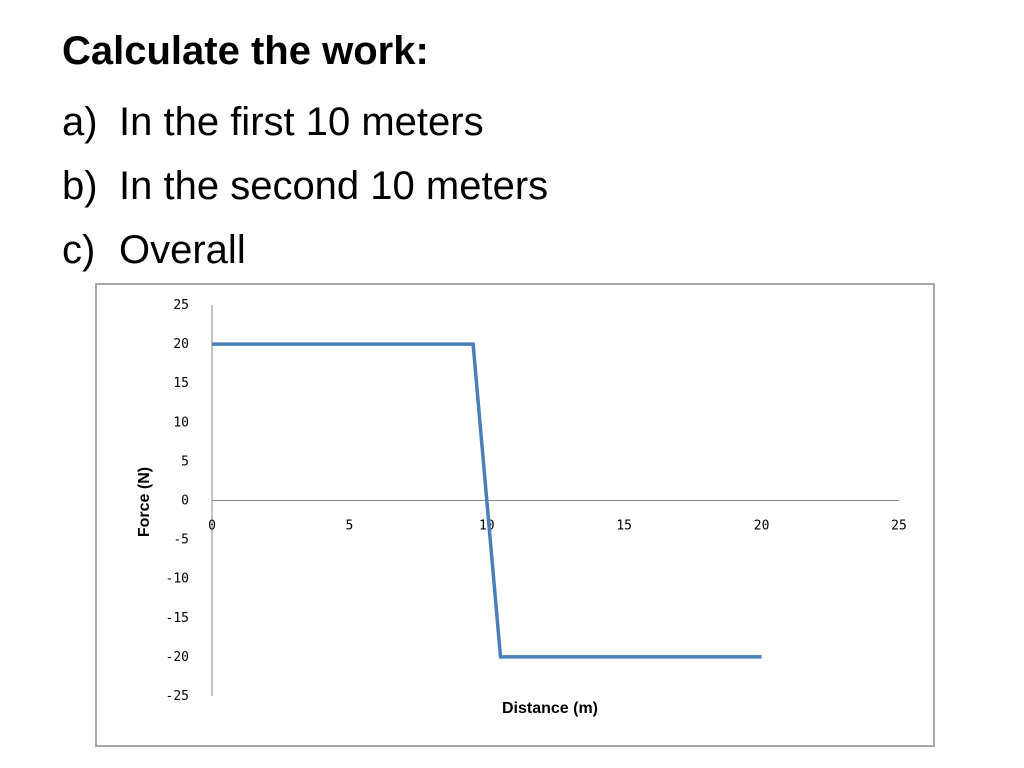  Describe the element at coordinates (181, 422) in the screenshot. I see `y-tick-label: 10` at that location.